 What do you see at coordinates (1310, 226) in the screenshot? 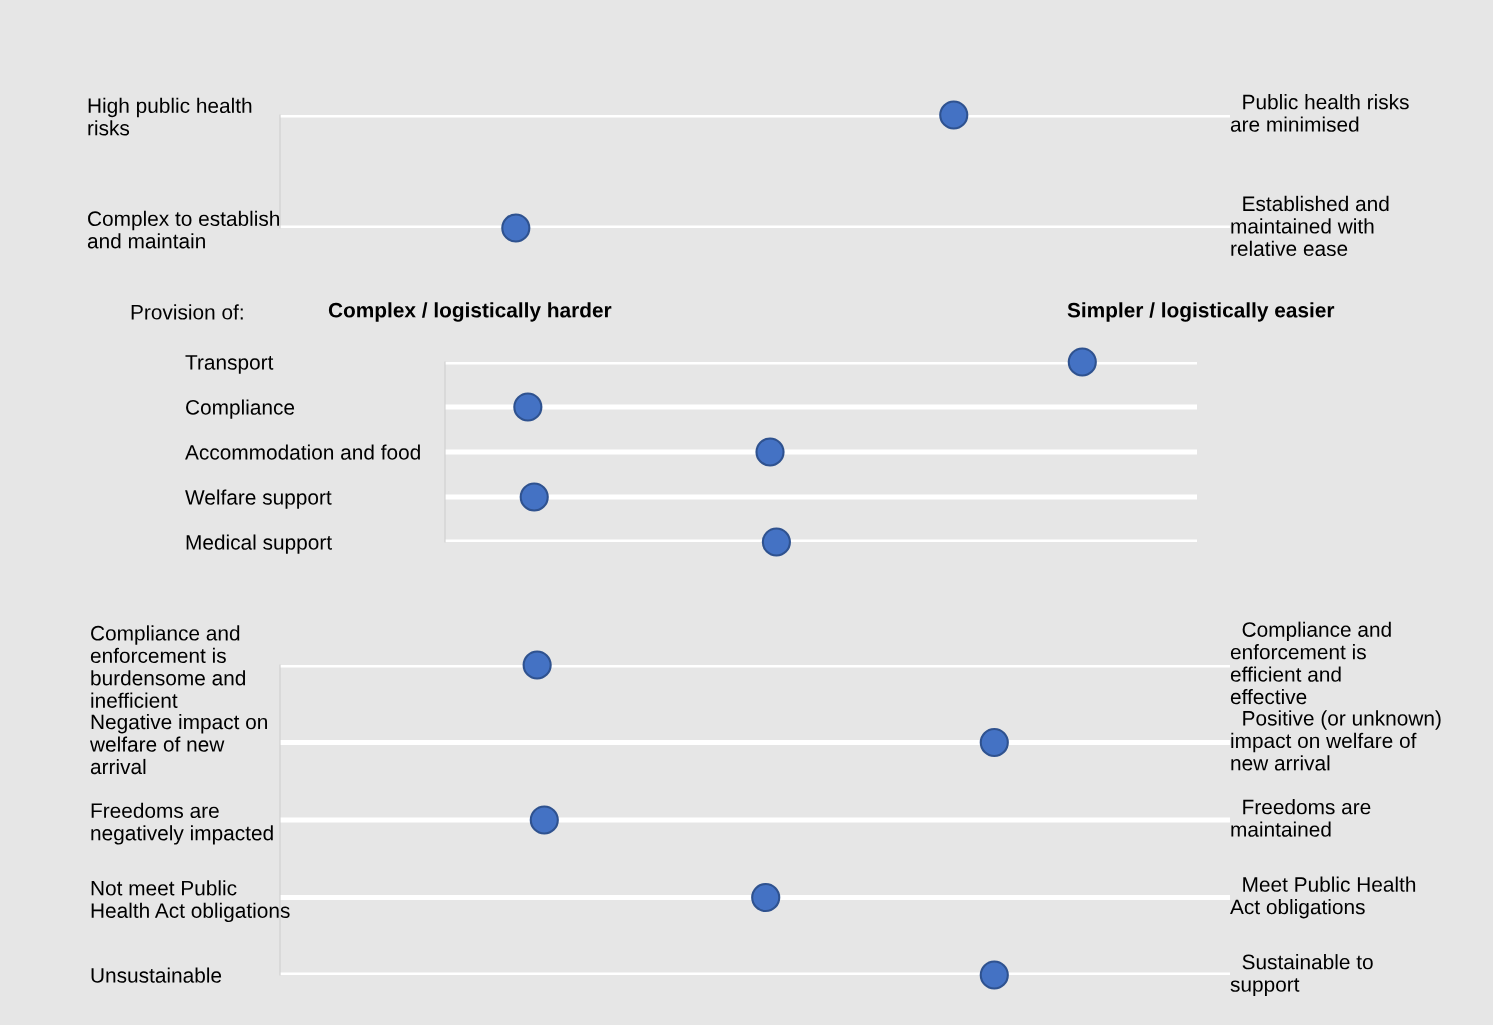
I see `text: Established and maintained with relative ease` at bounding box center [1310, 226].